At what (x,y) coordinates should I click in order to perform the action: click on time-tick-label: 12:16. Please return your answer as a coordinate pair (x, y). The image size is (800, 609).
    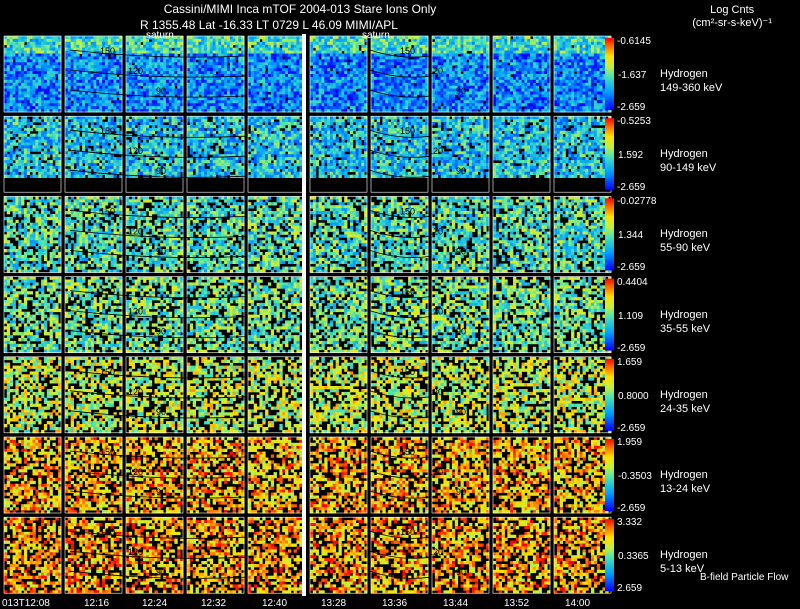
    Looking at the image, I should click on (96, 603).